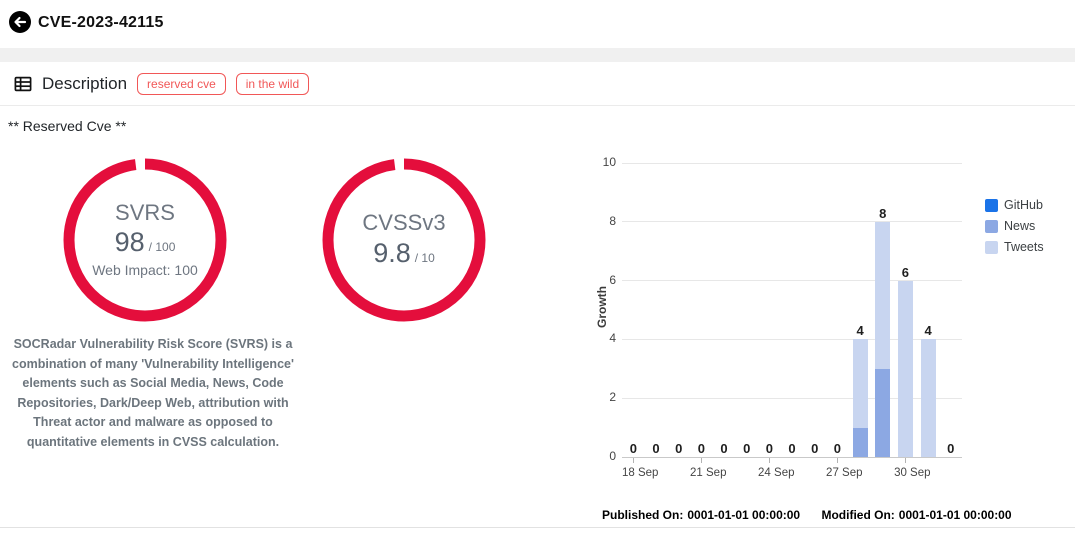 The height and width of the screenshot is (533, 1075). What do you see at coordinates (656, 310) in the screenshot?
I see `bar-19-sep: 0` at bounding box center [656, 310].